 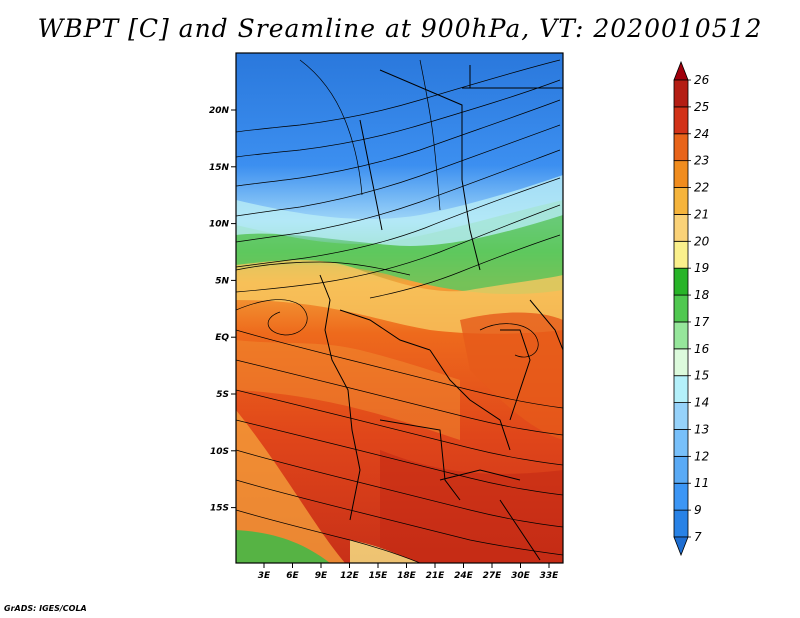 I want to click on colorbar-label: 18, so click(x=702, y=295).